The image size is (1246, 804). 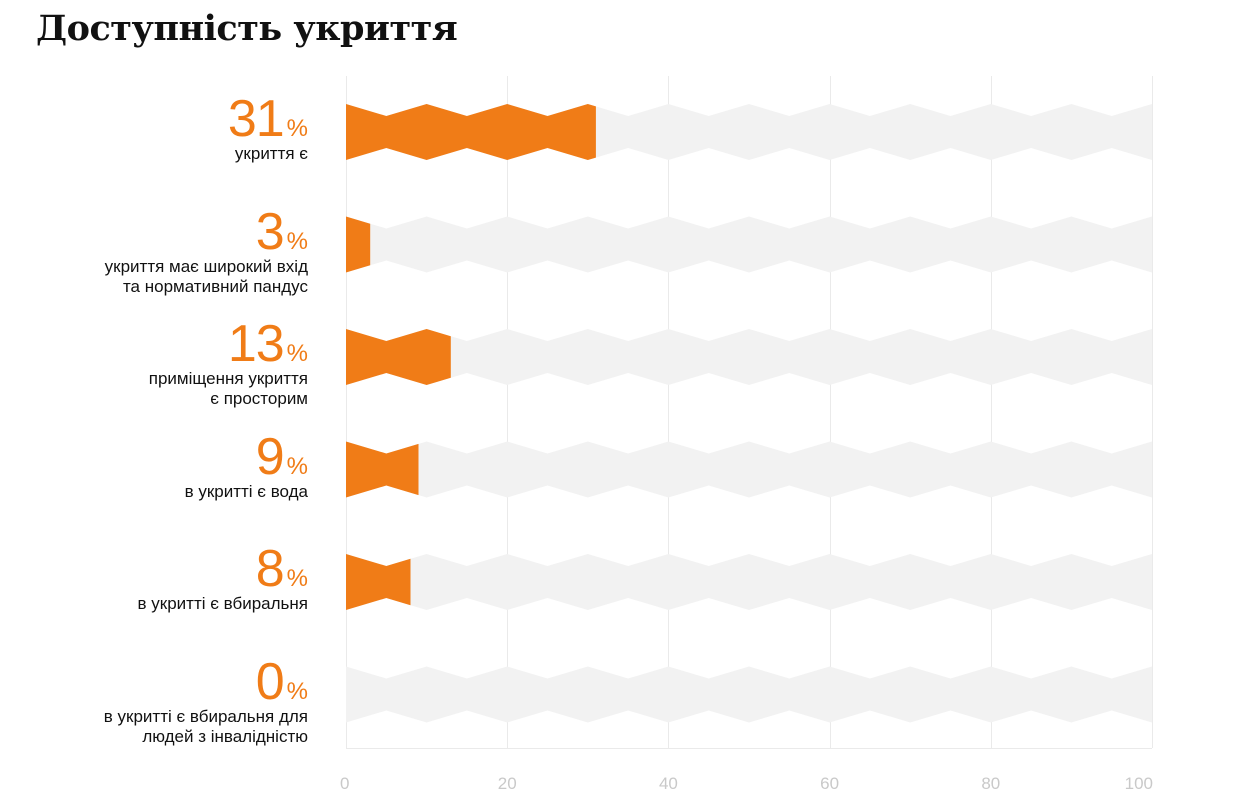 What do you see at coordinates (223, 569) in the screenshot?
I see `value-label: 8%` at bounding box center [223, 569].